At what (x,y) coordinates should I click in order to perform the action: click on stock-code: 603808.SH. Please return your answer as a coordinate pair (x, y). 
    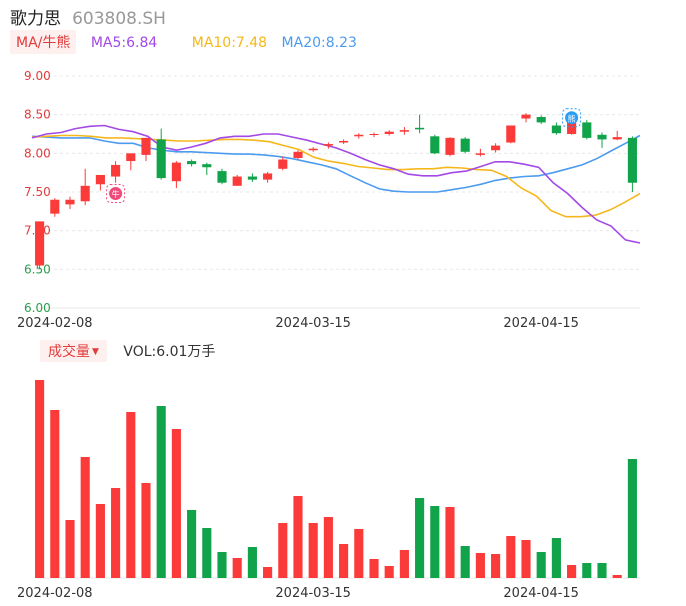
    Looking at the image, I should click on (119, 19).